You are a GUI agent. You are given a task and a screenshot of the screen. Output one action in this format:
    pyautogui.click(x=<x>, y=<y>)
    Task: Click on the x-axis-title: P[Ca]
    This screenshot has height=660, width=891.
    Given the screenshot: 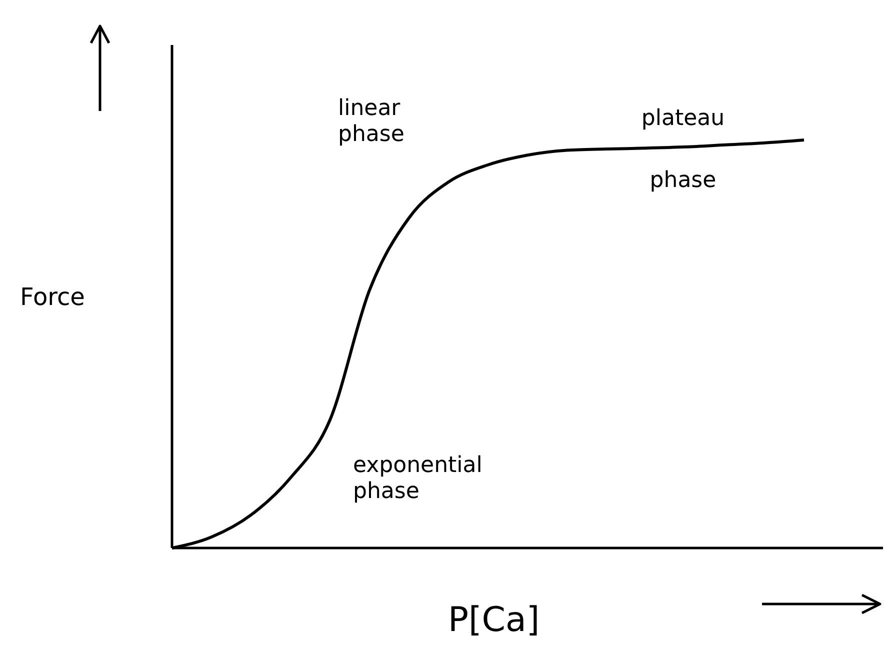 What is the action you would take?
    pyautogui.click(x=494, y=620)
    